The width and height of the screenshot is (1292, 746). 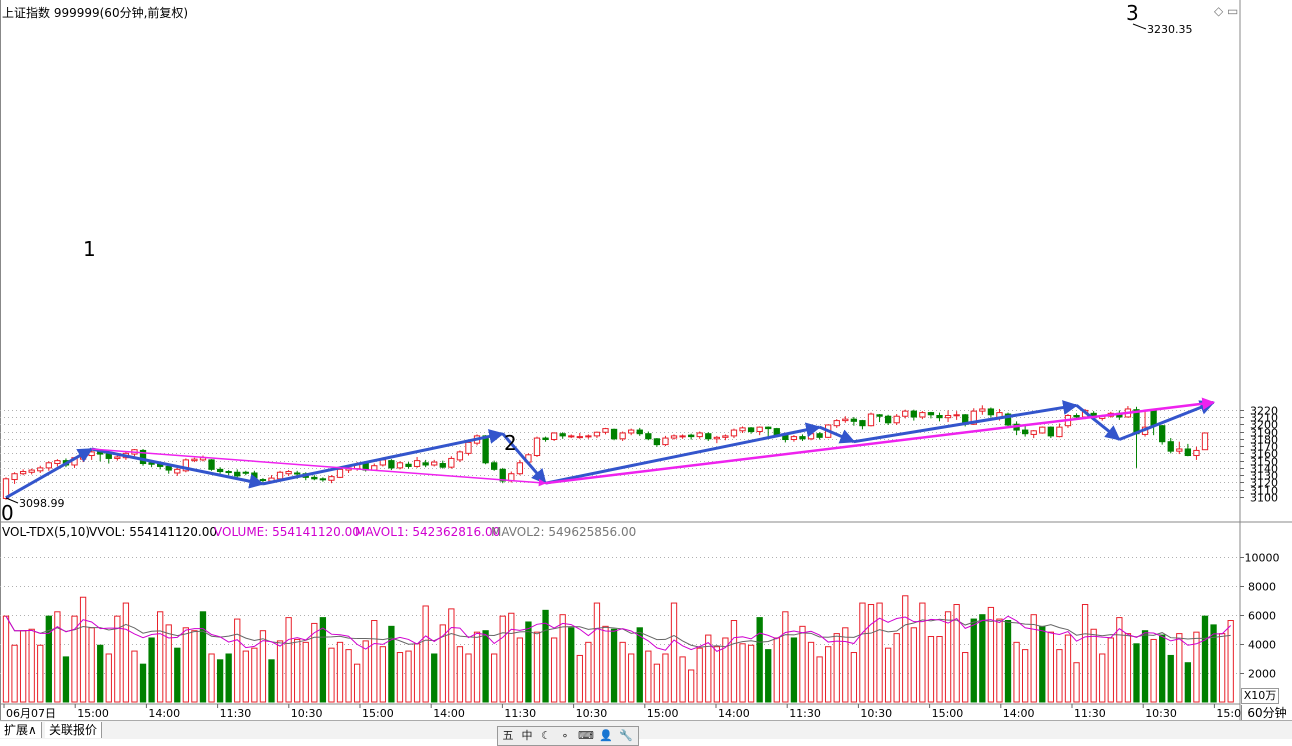 What do you see at coordinates (546, 735) in the screenshot?
I see `moon-icon: ☾` at bounding box center [546, 735].